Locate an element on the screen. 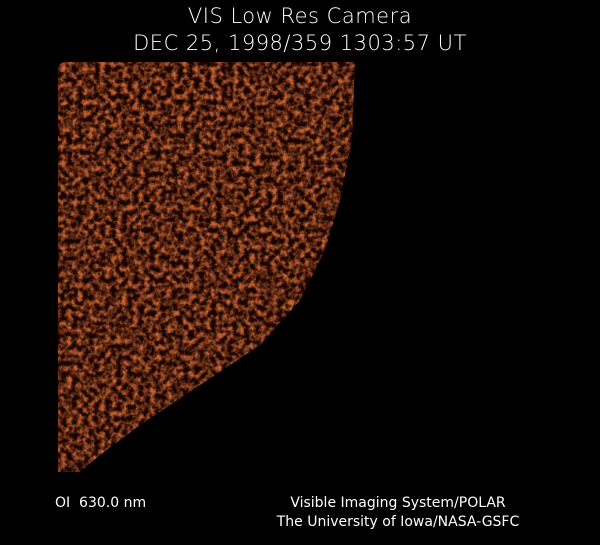 This screenshot has width=600, height=545. title: VIS Low Res Camera is located at coordinates (300, 16).